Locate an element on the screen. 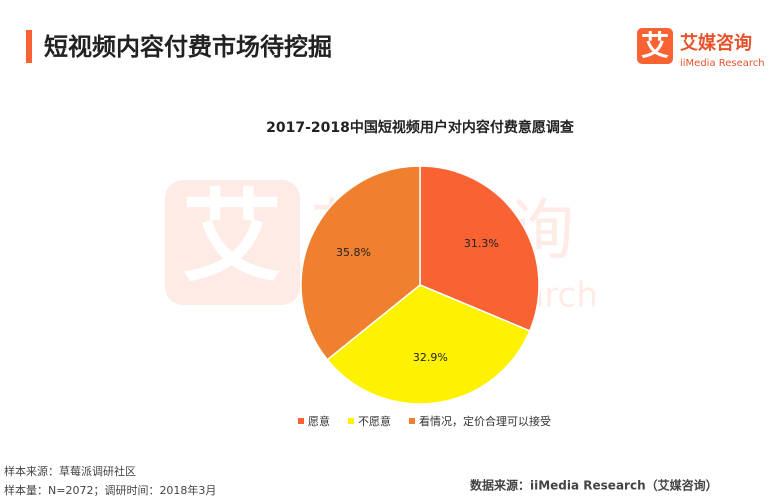 The height and width of the screenshot is (499, 769). sample-size: 样本量：N=2072；调研时间：2018年3月 is located at coordinates (110, 490).